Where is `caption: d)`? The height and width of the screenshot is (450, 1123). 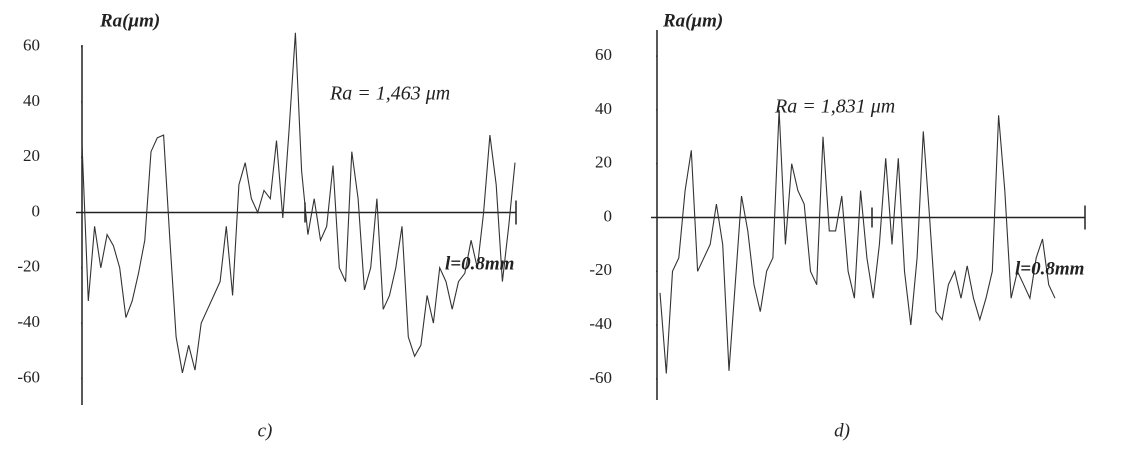 caption: d) is located at coordinates (842, 430).